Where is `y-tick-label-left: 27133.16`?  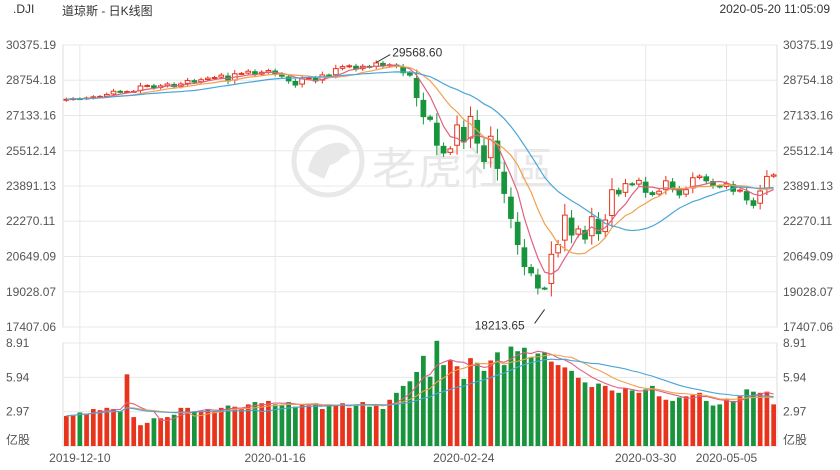 y-tick-label-left: 27133.16 is located at coordinates (31, 115).